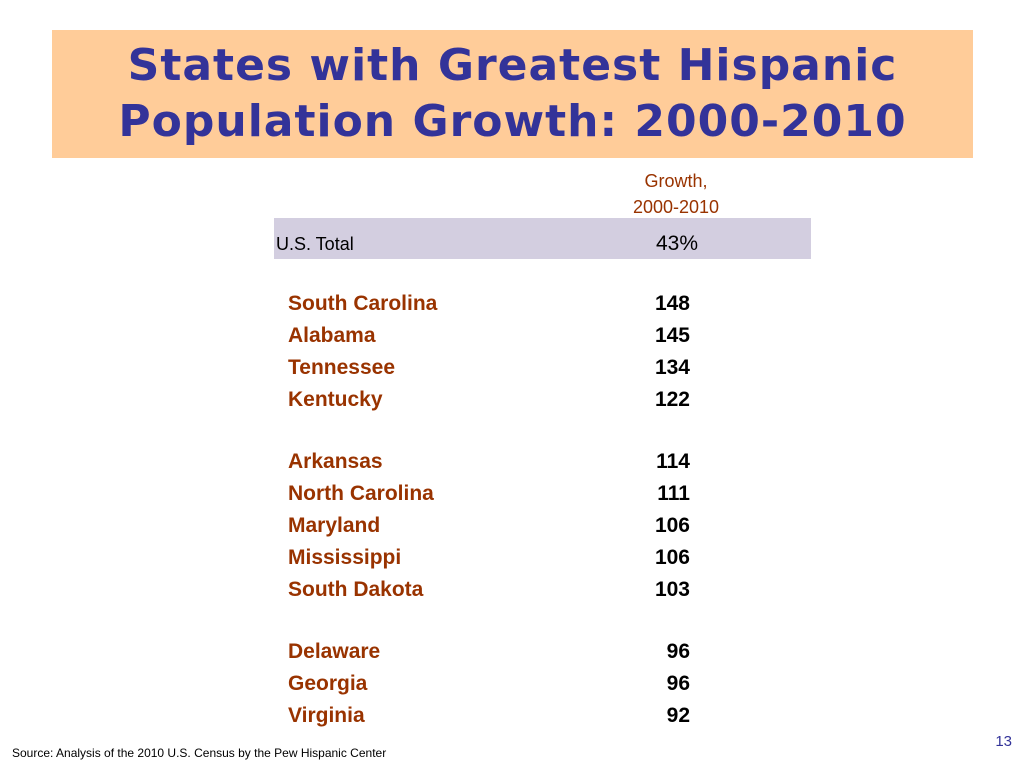 Image resolution: width=1024 pixels, height=768 pixels. What do you see at coordinates (676, 181) in the screenshot?
I see `growth-column-header-line-1: Growth,` at bounding box center [676, 181].